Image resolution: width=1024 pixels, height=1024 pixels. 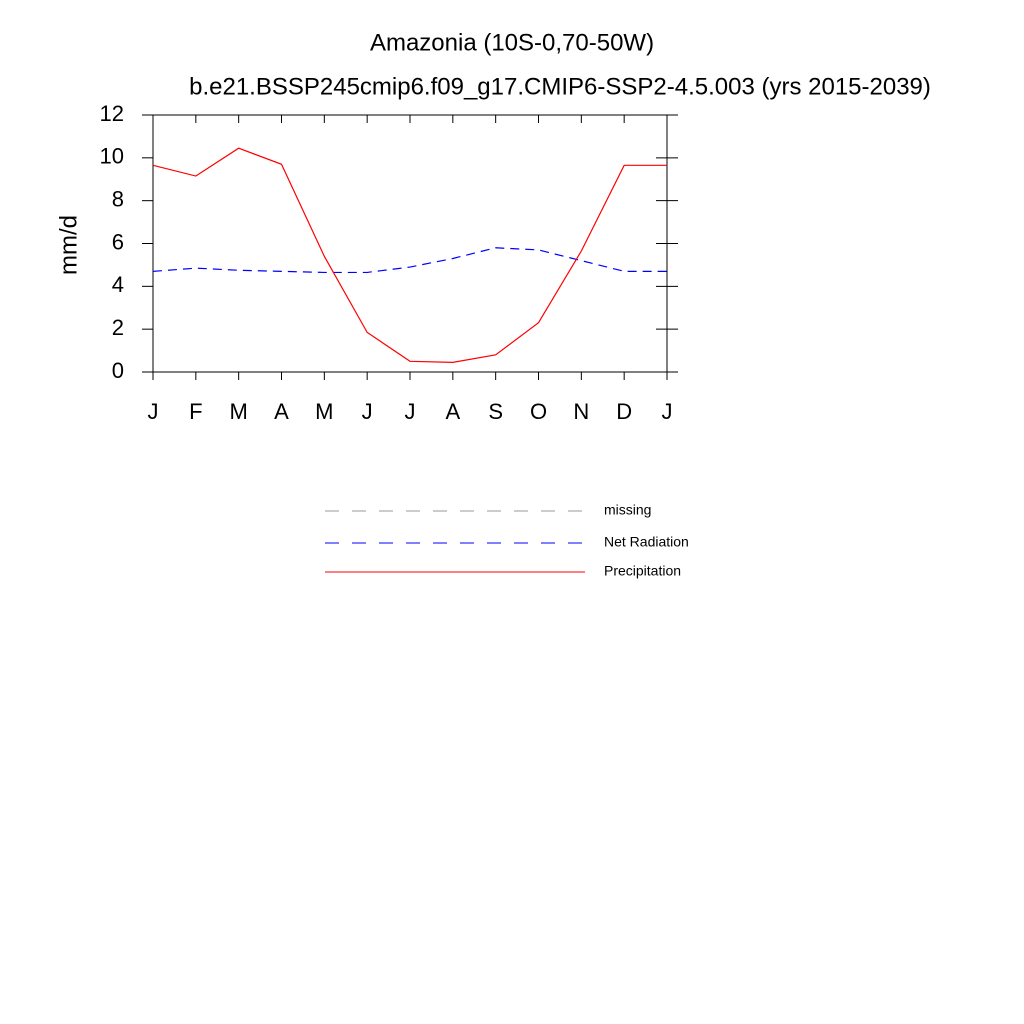 I want to click on x-tick-label: S, so click(x=495, y=411).